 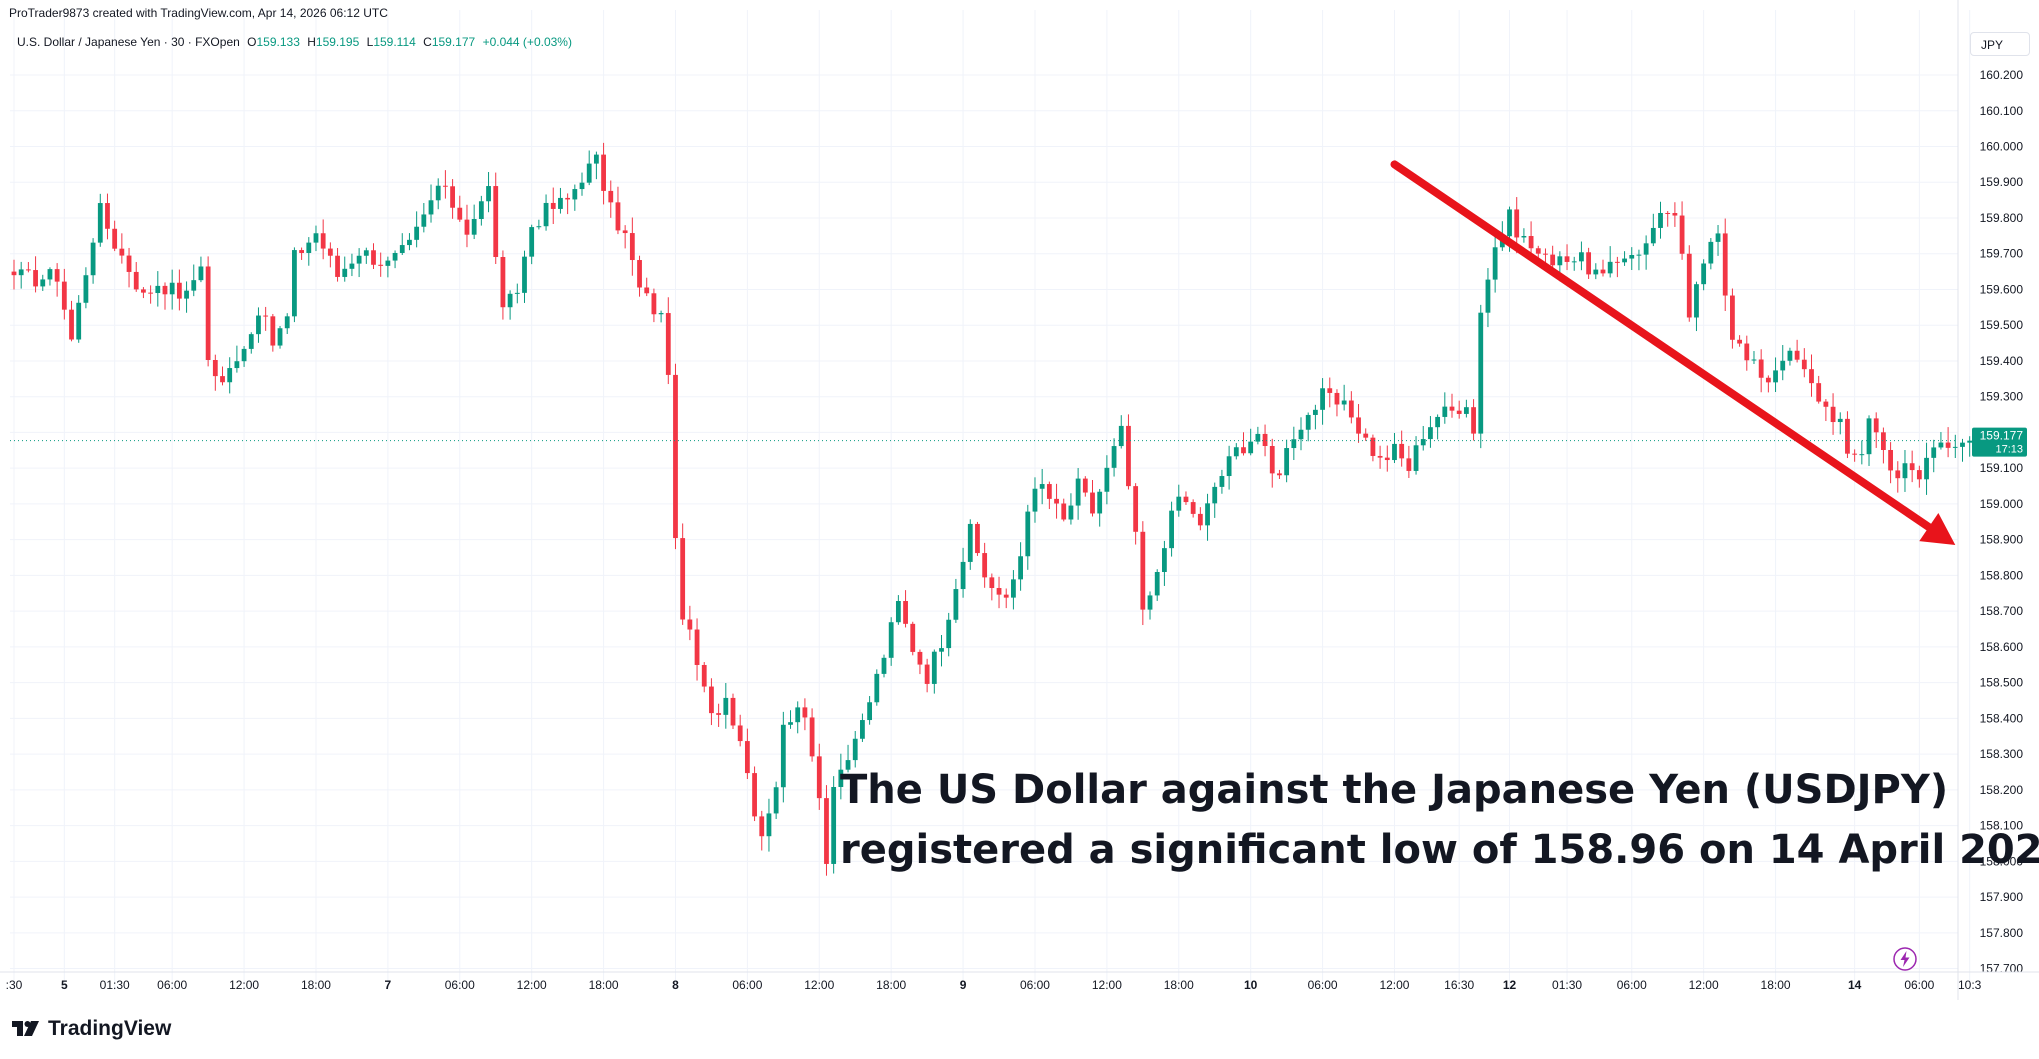 I want to click on y-tick-label: 158.600, so click(x=2002, y=647).